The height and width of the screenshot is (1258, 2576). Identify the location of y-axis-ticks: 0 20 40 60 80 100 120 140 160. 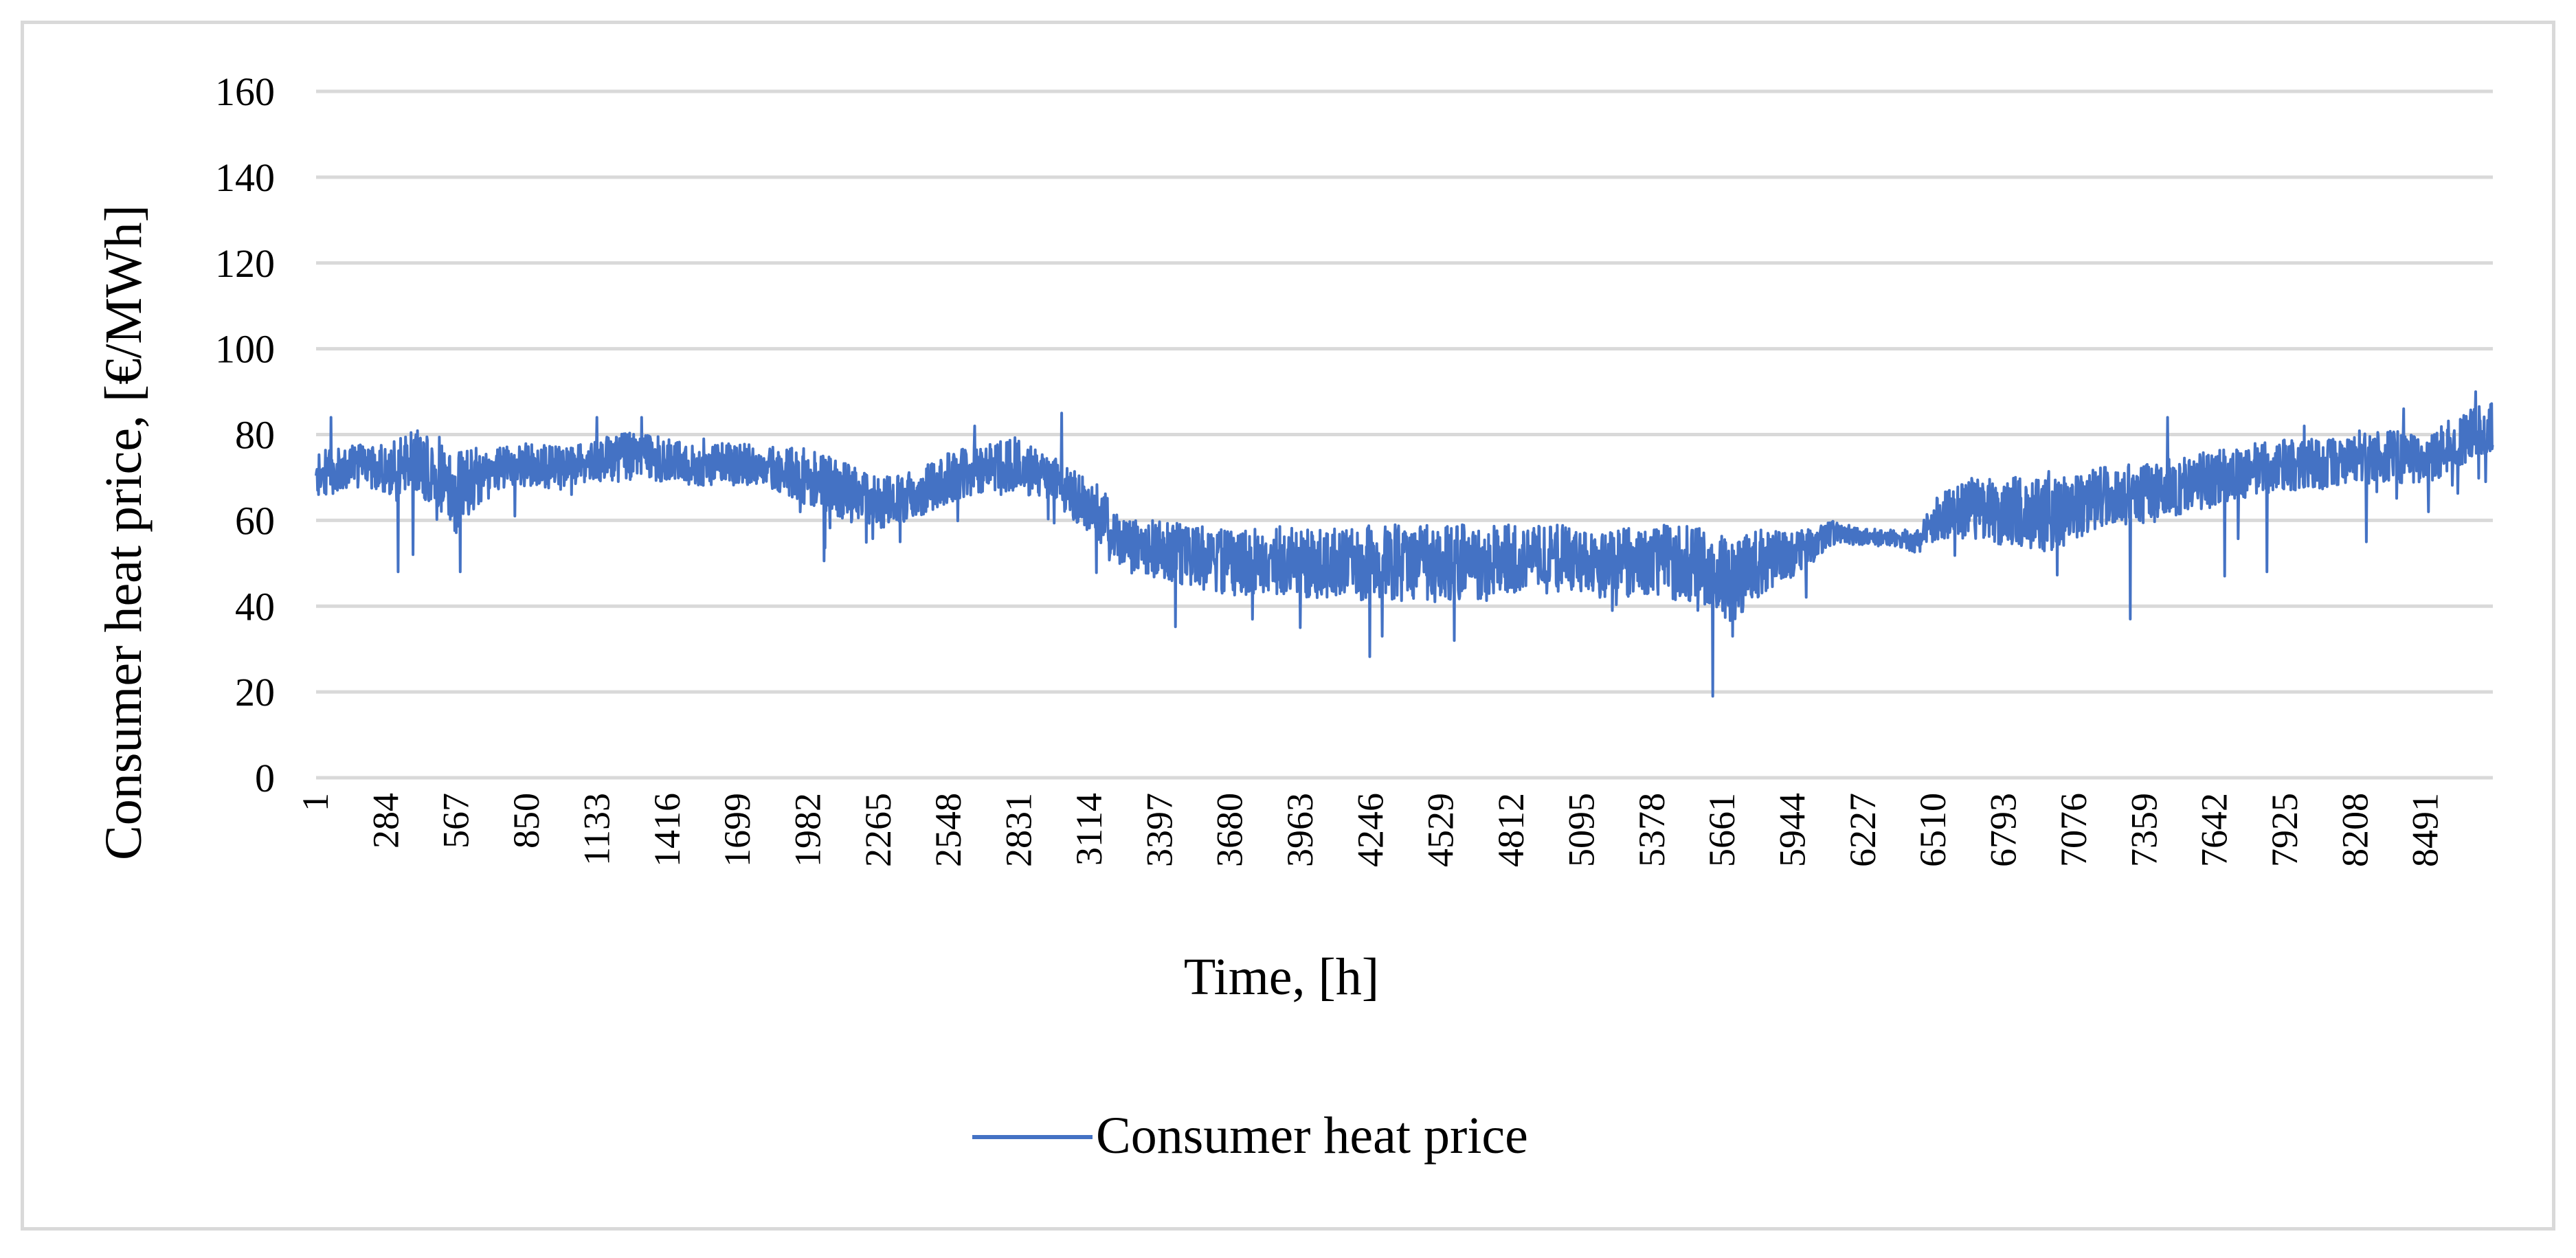
(245, 434).